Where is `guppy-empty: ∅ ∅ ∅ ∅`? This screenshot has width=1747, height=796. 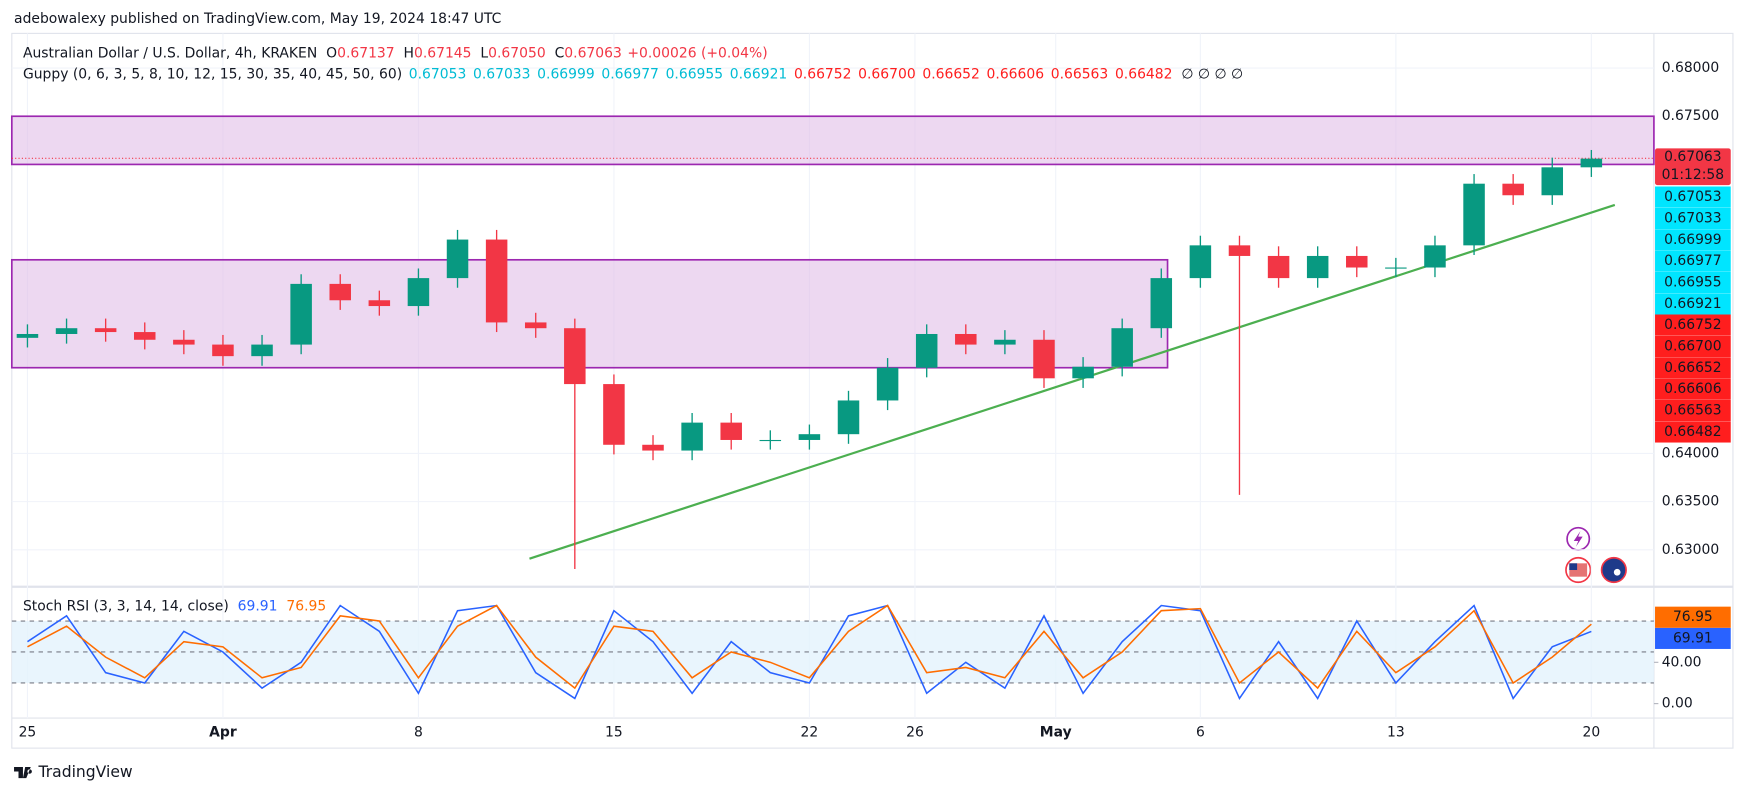 guppy-empty: ∅ ∅ ∅ ∅ is located at coordinates (1212, 75).